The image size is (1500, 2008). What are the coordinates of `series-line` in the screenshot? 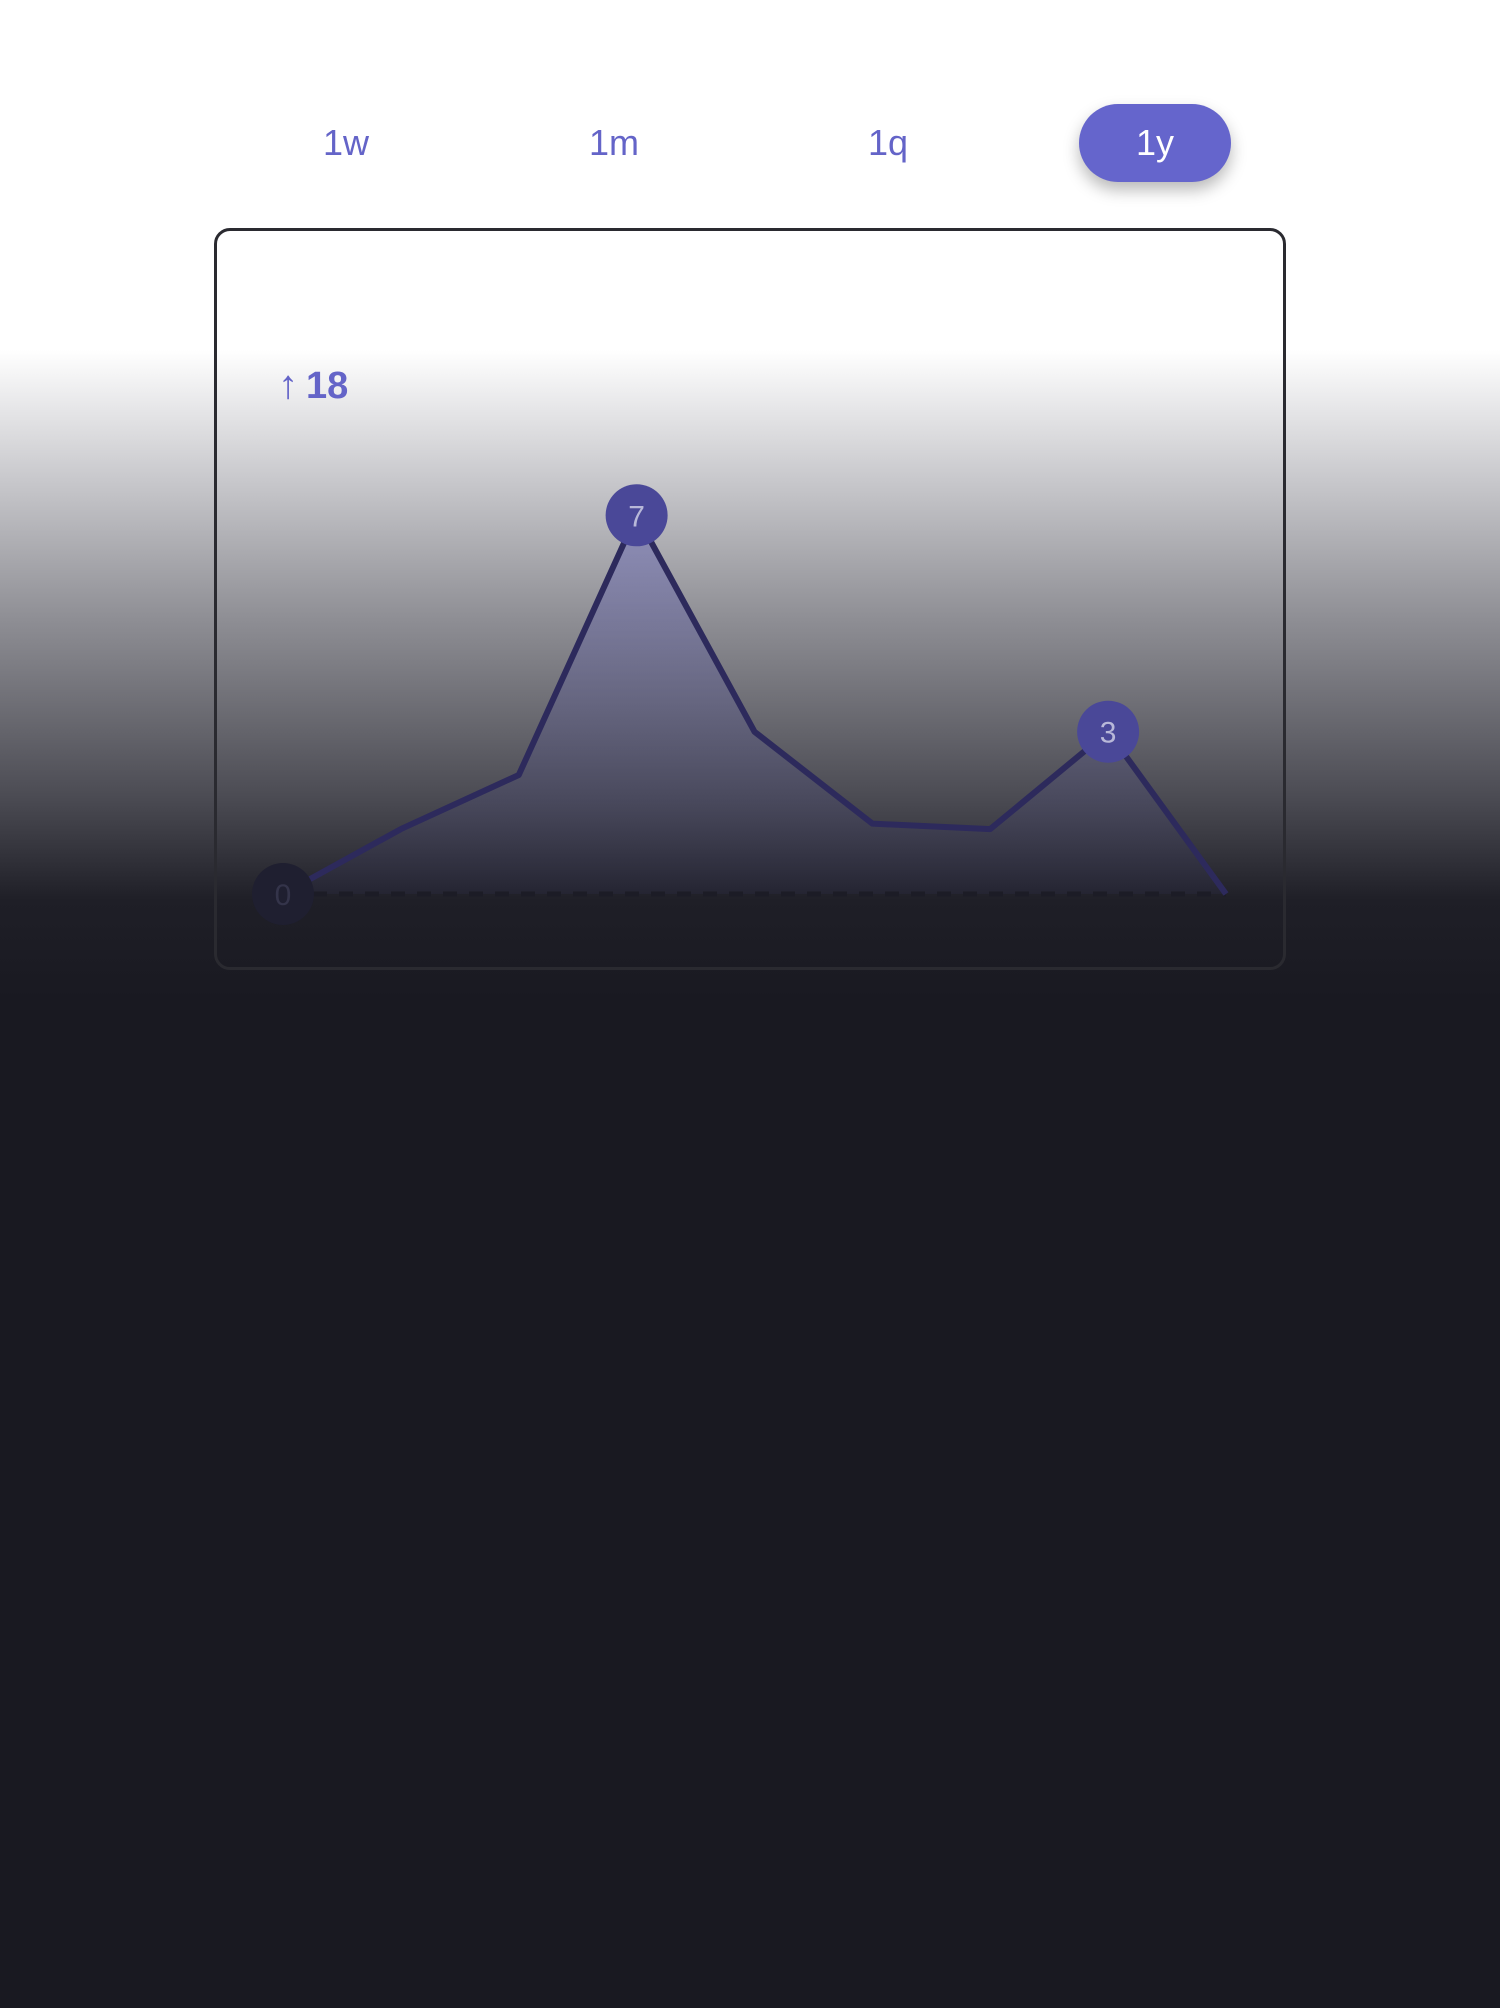 It's located at (755, 704).